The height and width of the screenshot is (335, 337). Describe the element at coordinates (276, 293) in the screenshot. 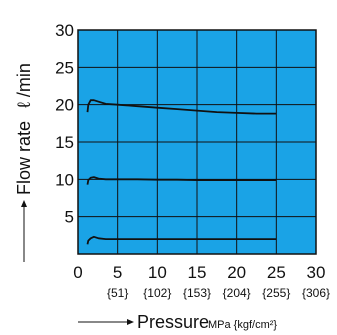

I see `x-subtick-label: {255}` at that location.